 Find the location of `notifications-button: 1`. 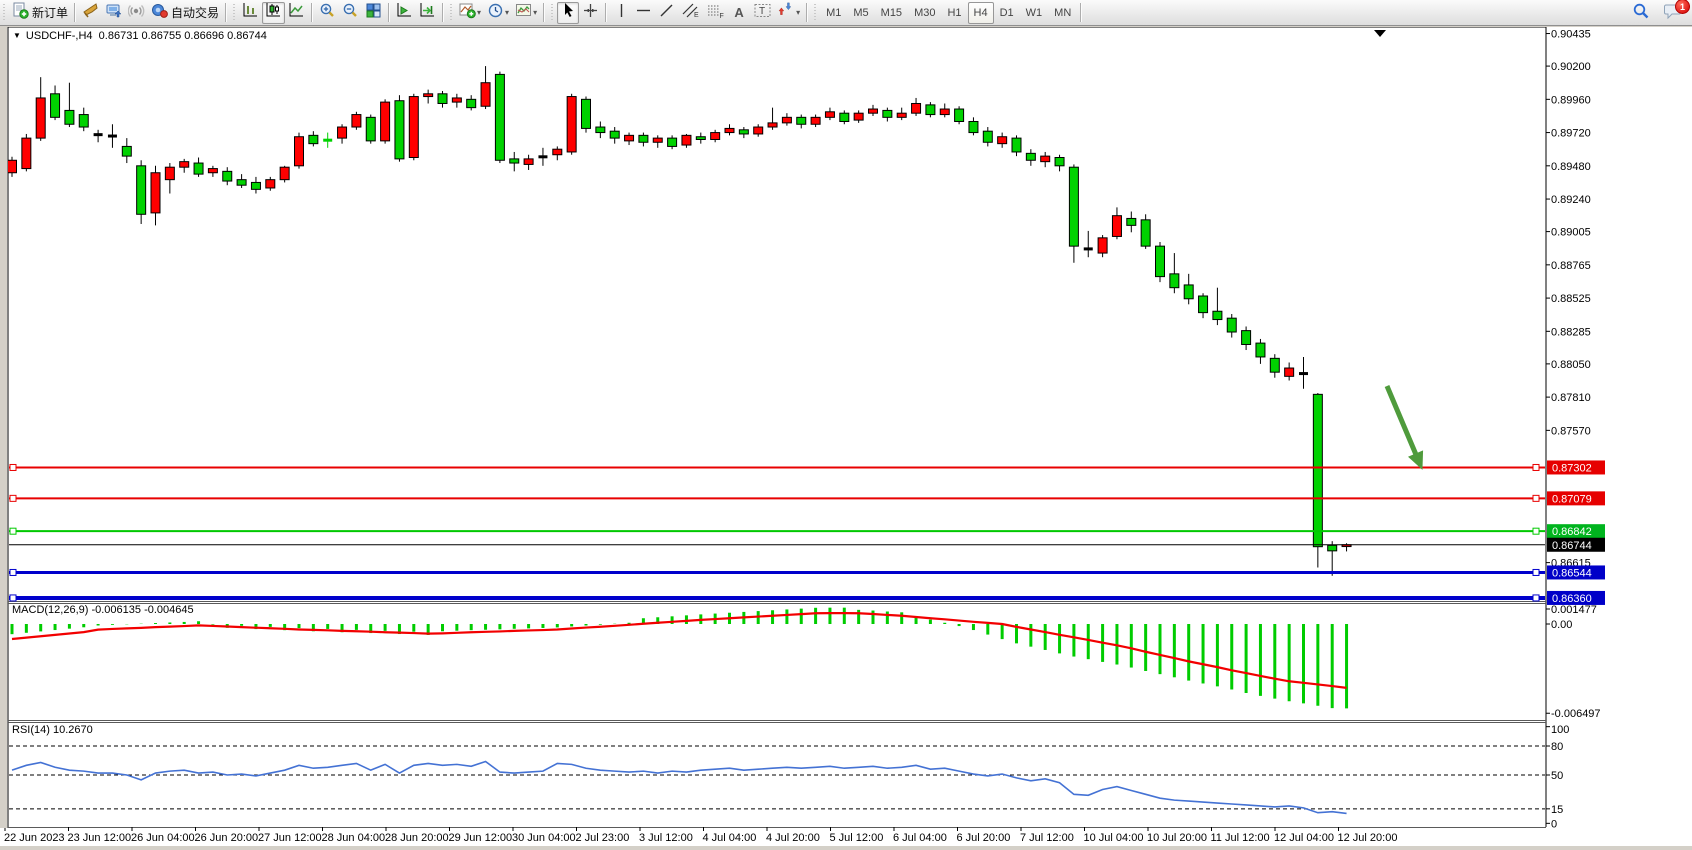

notifications-button: 1 is located at coordinates (1675, 12).